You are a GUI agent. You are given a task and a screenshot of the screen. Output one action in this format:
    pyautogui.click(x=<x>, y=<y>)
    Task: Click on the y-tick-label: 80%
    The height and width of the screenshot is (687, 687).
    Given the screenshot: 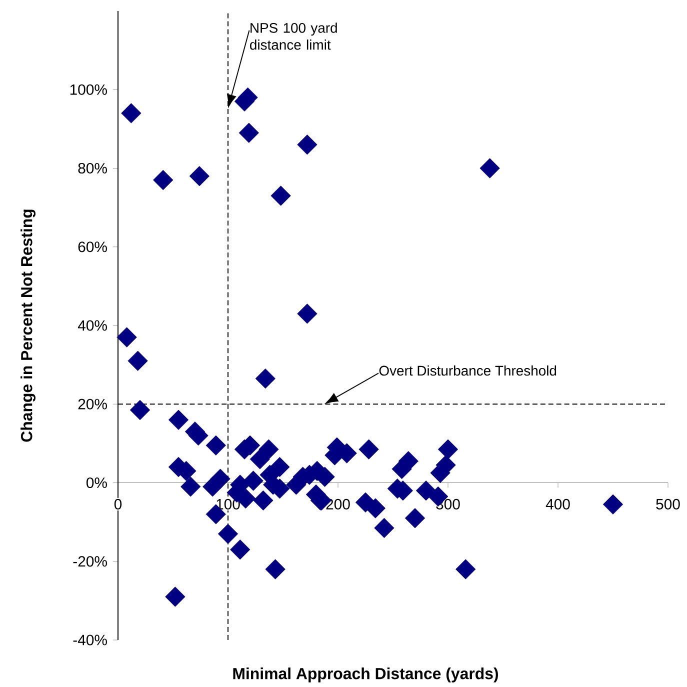 What is the action you would take?
    pyautogui.click(x=92, y=168)
    